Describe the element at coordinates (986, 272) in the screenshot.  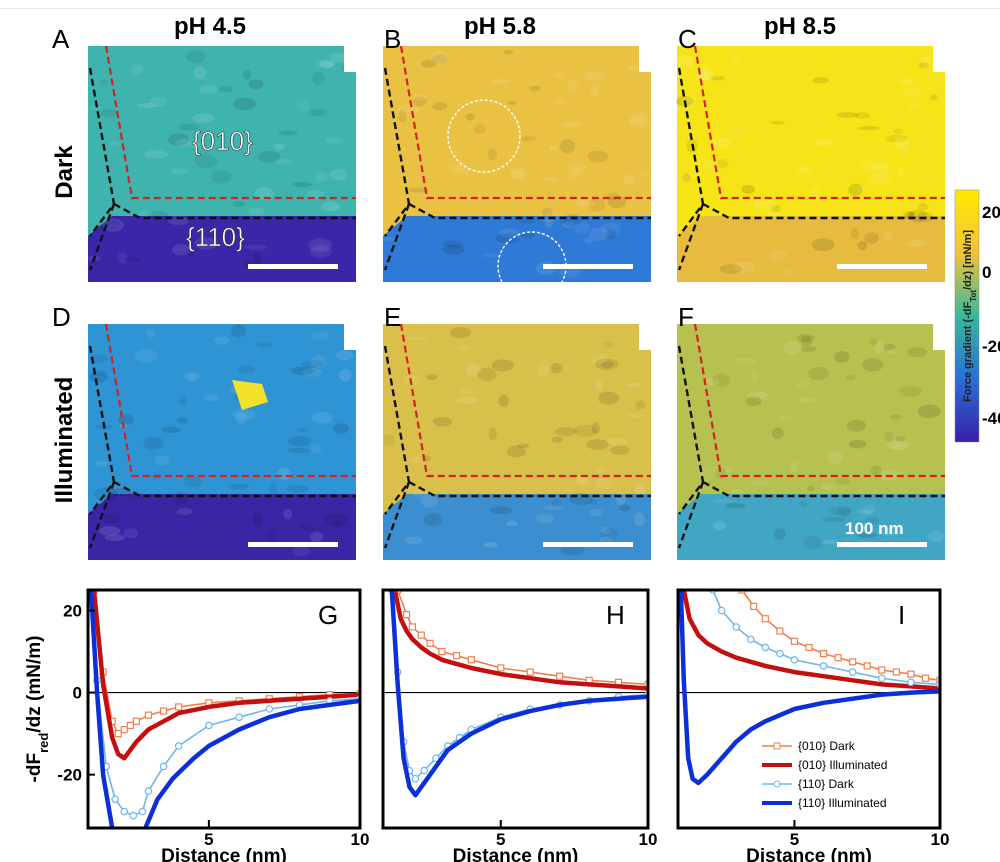
I see `colorbar-tick: 0` at that location.